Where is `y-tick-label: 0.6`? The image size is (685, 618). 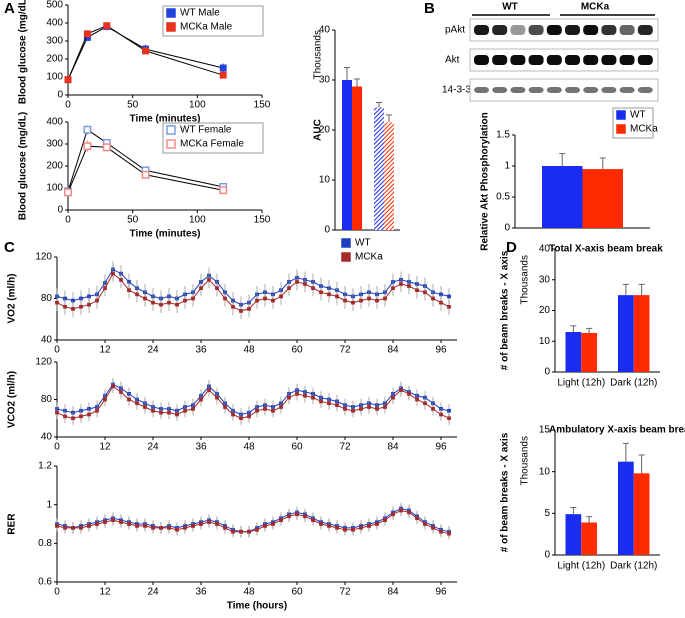
y-tick-label: 0.6 is located at coordinates (45, 582).